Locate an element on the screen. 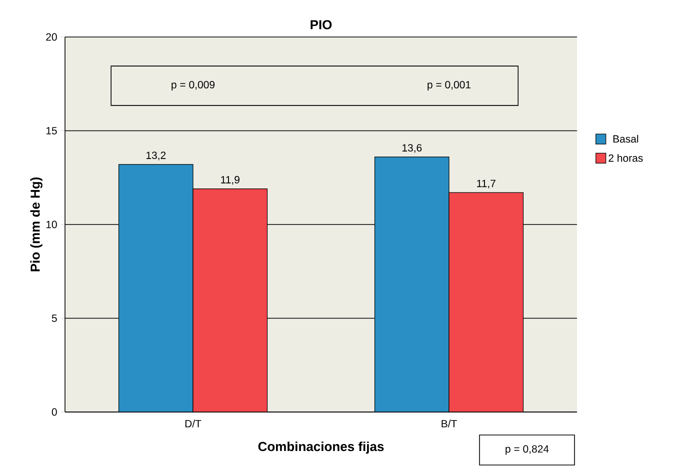  x-tick-label: D/T is located at coordinates (193, 424).